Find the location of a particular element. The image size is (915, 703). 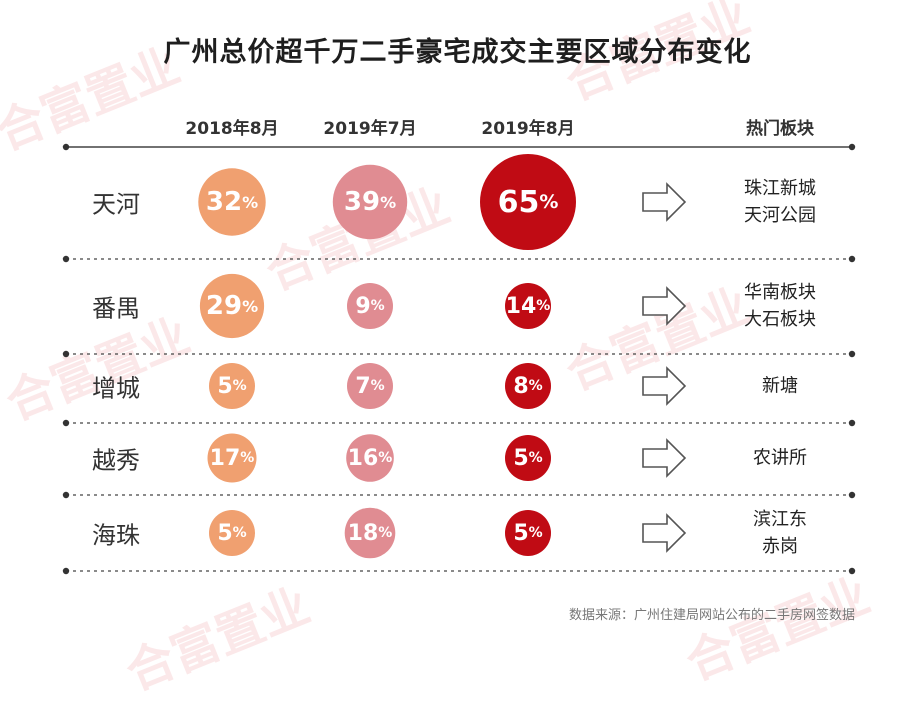

value-label: 39% is located at coordinates (370, 202).